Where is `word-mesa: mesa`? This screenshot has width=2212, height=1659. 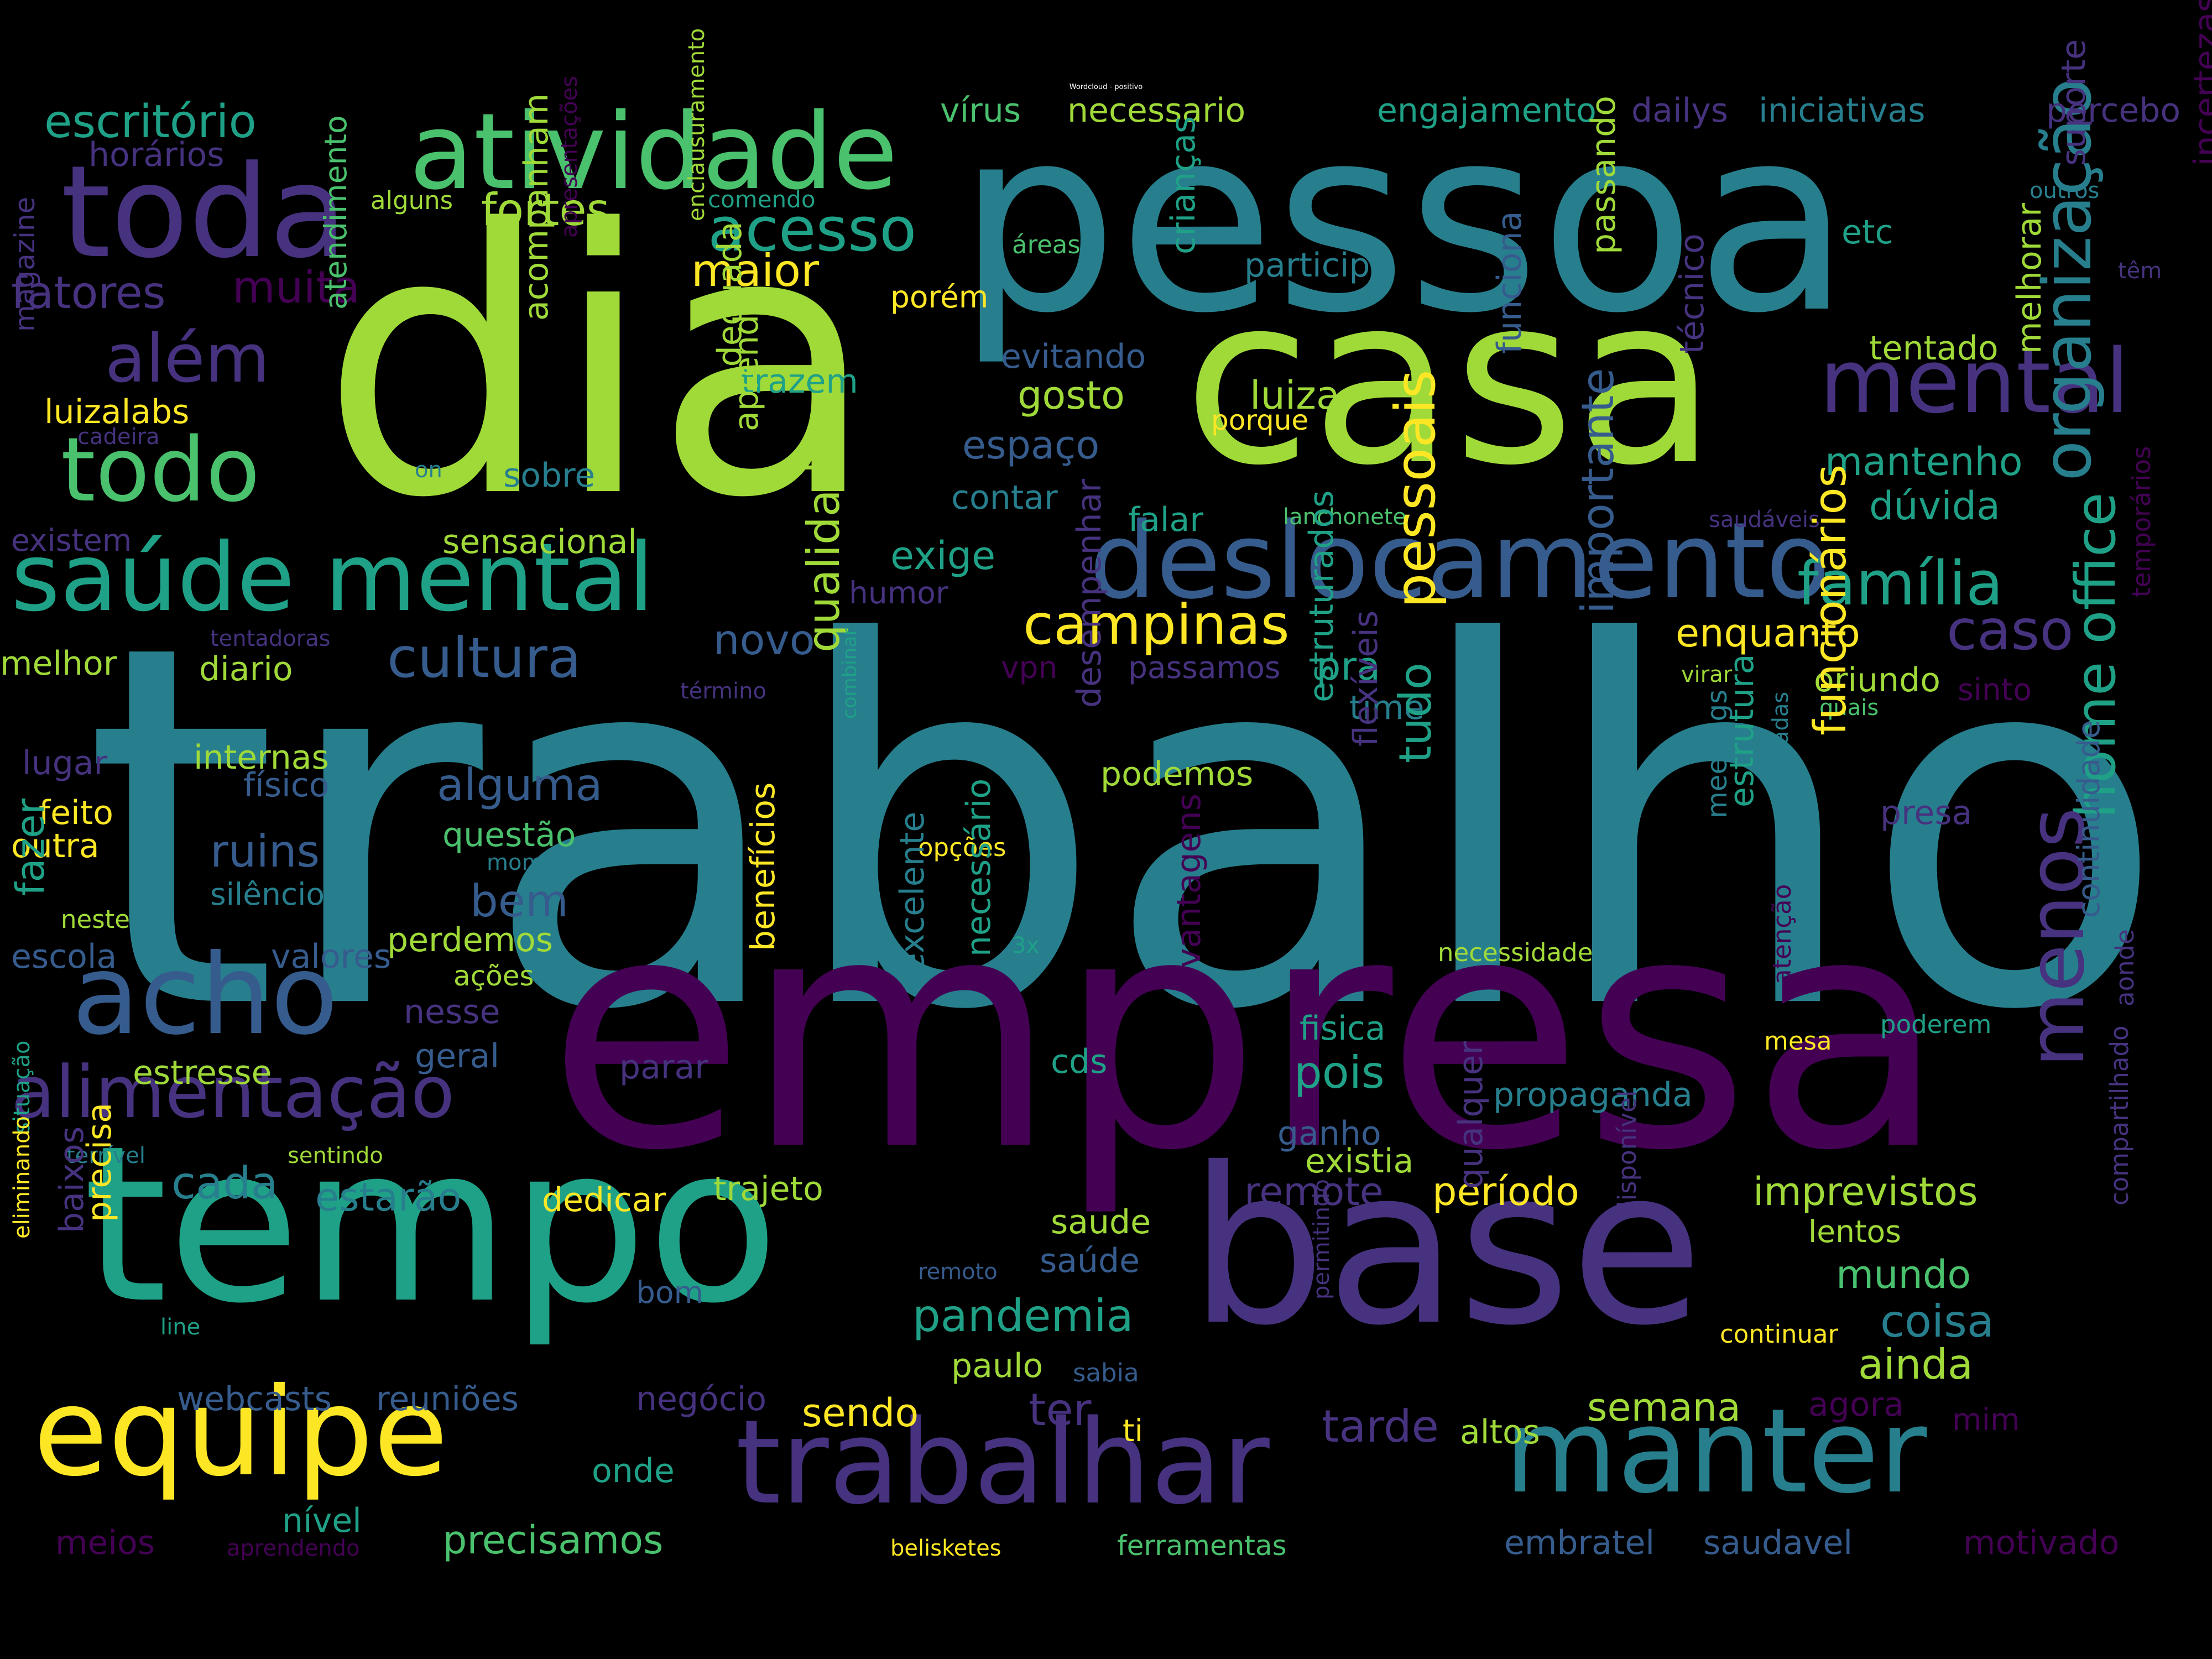
word-mesa: mesa is located at coordinates (1798, 1041).